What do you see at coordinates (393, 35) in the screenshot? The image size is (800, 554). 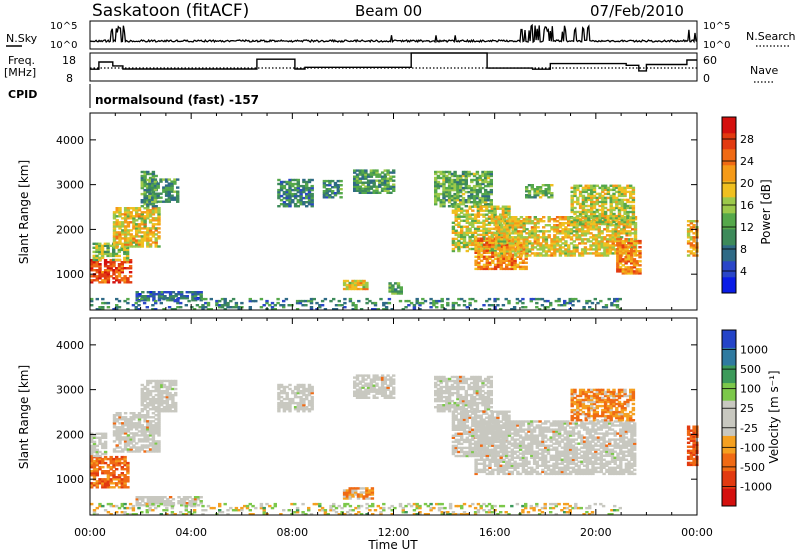 I see `nsky-frame` at bounding box center [393, 35].